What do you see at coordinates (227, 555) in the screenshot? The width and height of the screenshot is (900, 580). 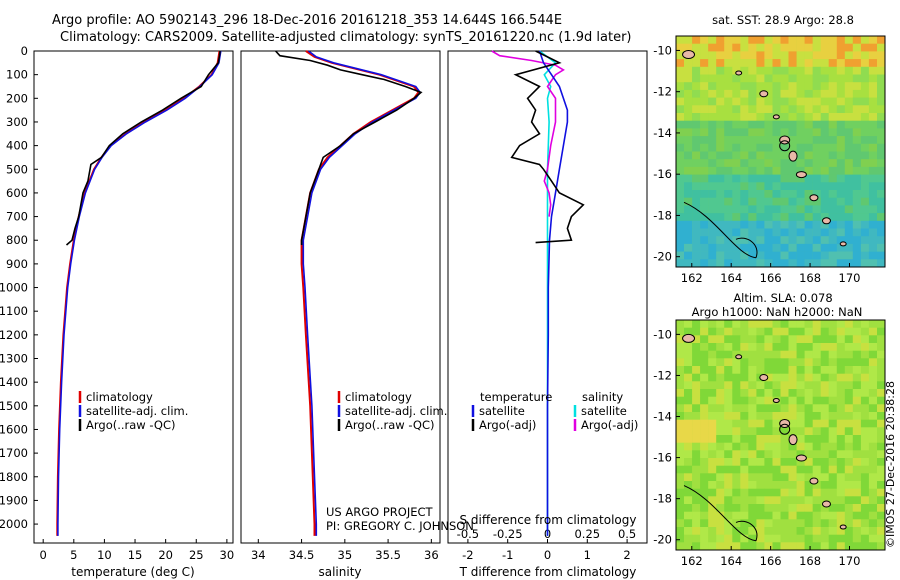 I see `x-tick-label: 30` at bounding box center [227, 555].